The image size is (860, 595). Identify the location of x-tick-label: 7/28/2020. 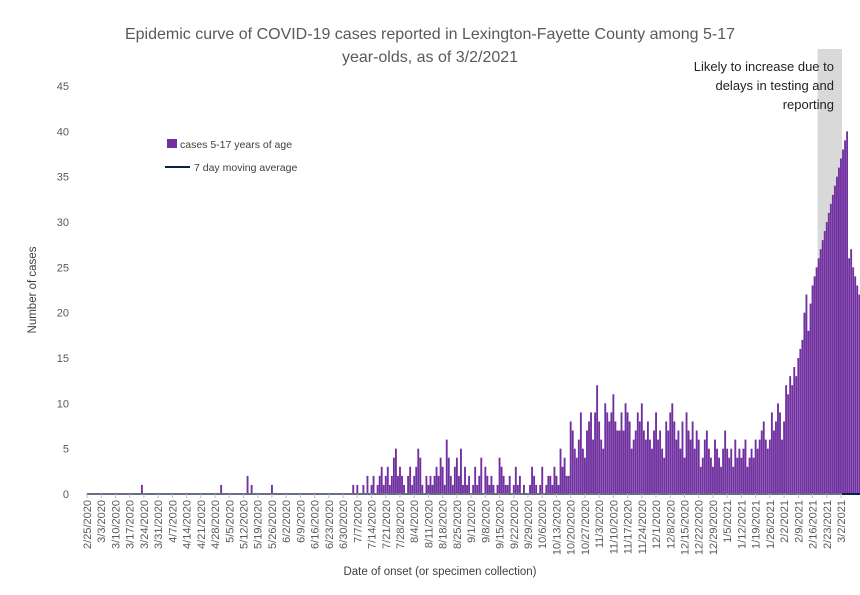
(401, 524).